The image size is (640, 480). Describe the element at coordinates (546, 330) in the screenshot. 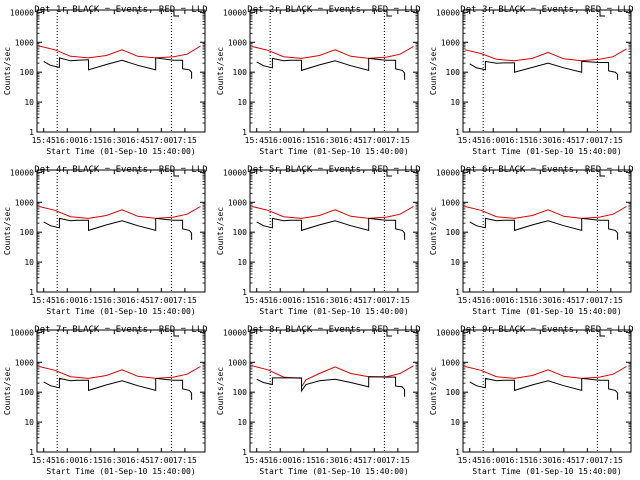

I see `panel-title: Det 9r BLACK = Events, RED = LLD` at that location.